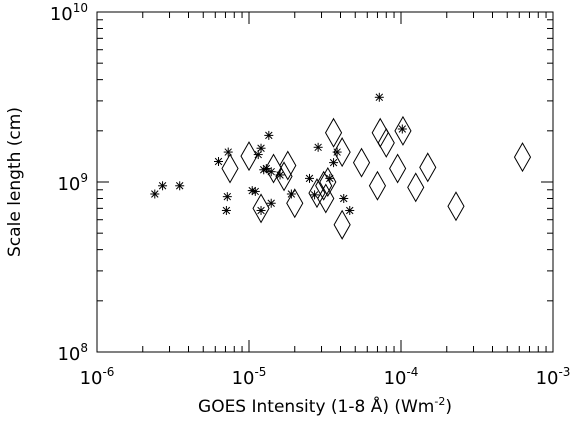 Image resolution: width=581 pixels, height=421 pixels. What do you see at coordinates (15, 182) in the screenshot?
I see `y-axis-title: Scale length (cm)` at bounding box center [15, 182].